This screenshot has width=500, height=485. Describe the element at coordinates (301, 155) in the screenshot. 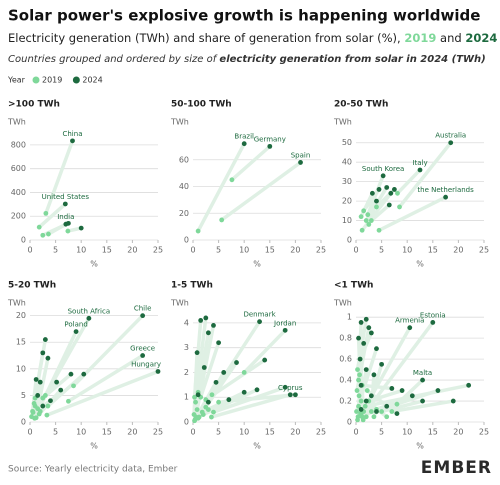

I see `point-label: Spain` at that location.